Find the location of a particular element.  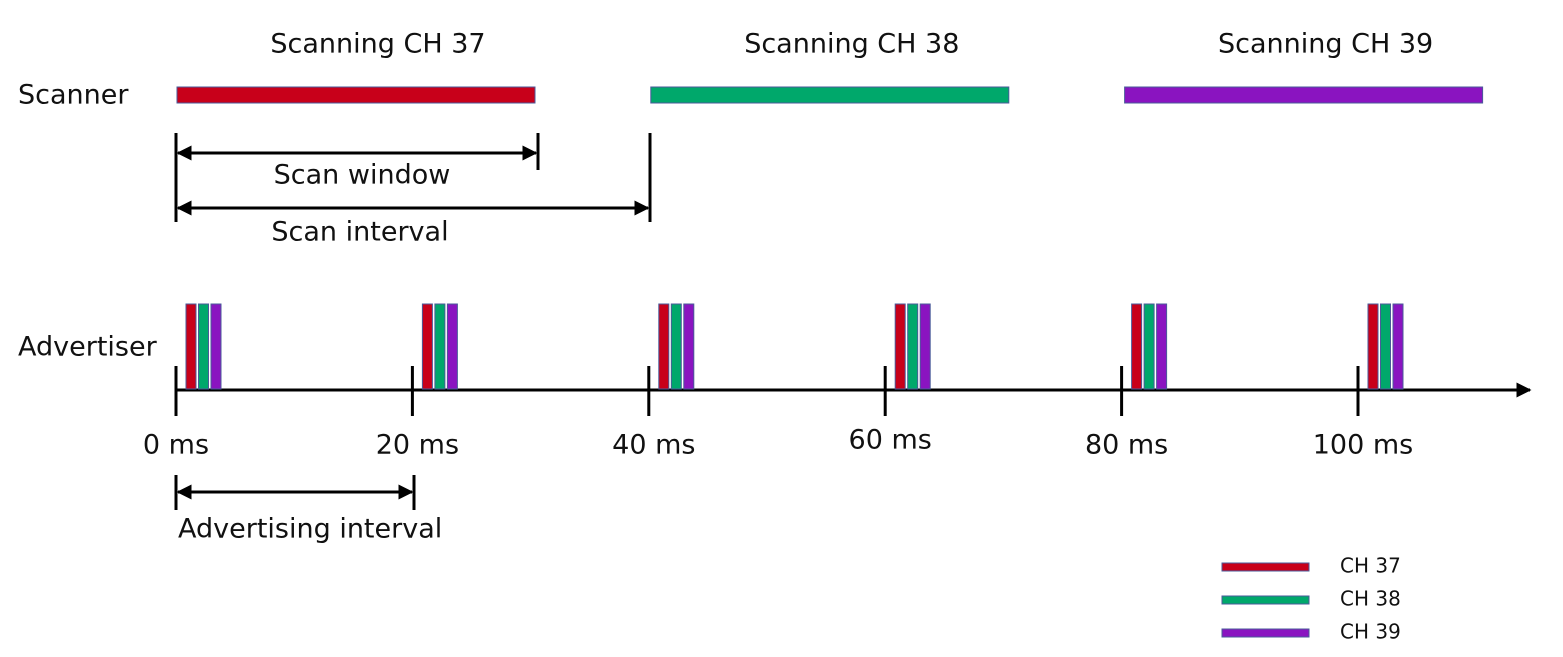

tick-label: 20 ms is located at coordinates (417, 445).